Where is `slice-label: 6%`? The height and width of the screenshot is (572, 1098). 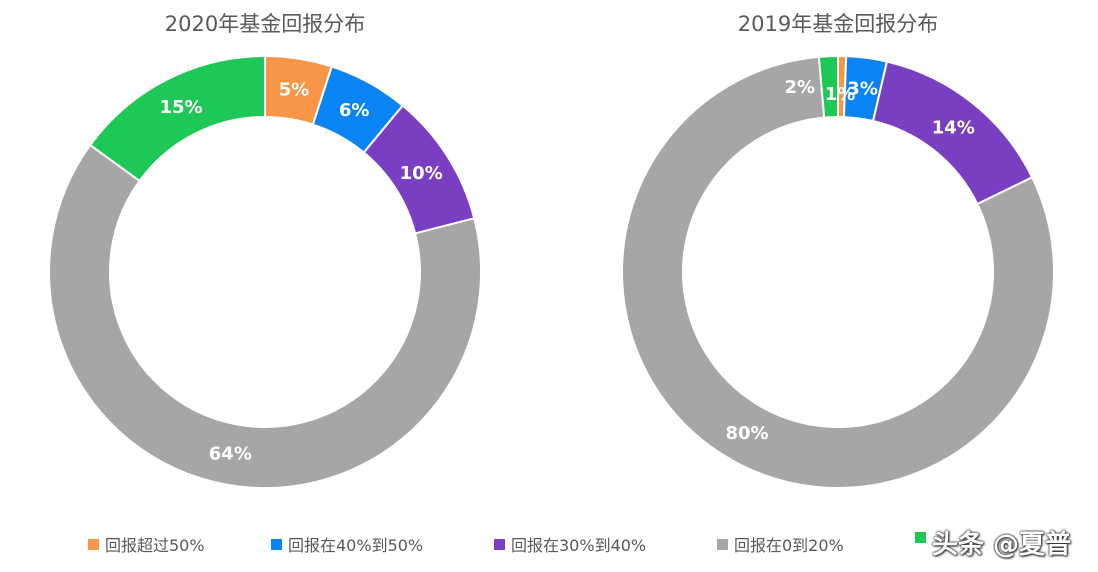 slice-label: 6% is located at coordinates (354, 110).